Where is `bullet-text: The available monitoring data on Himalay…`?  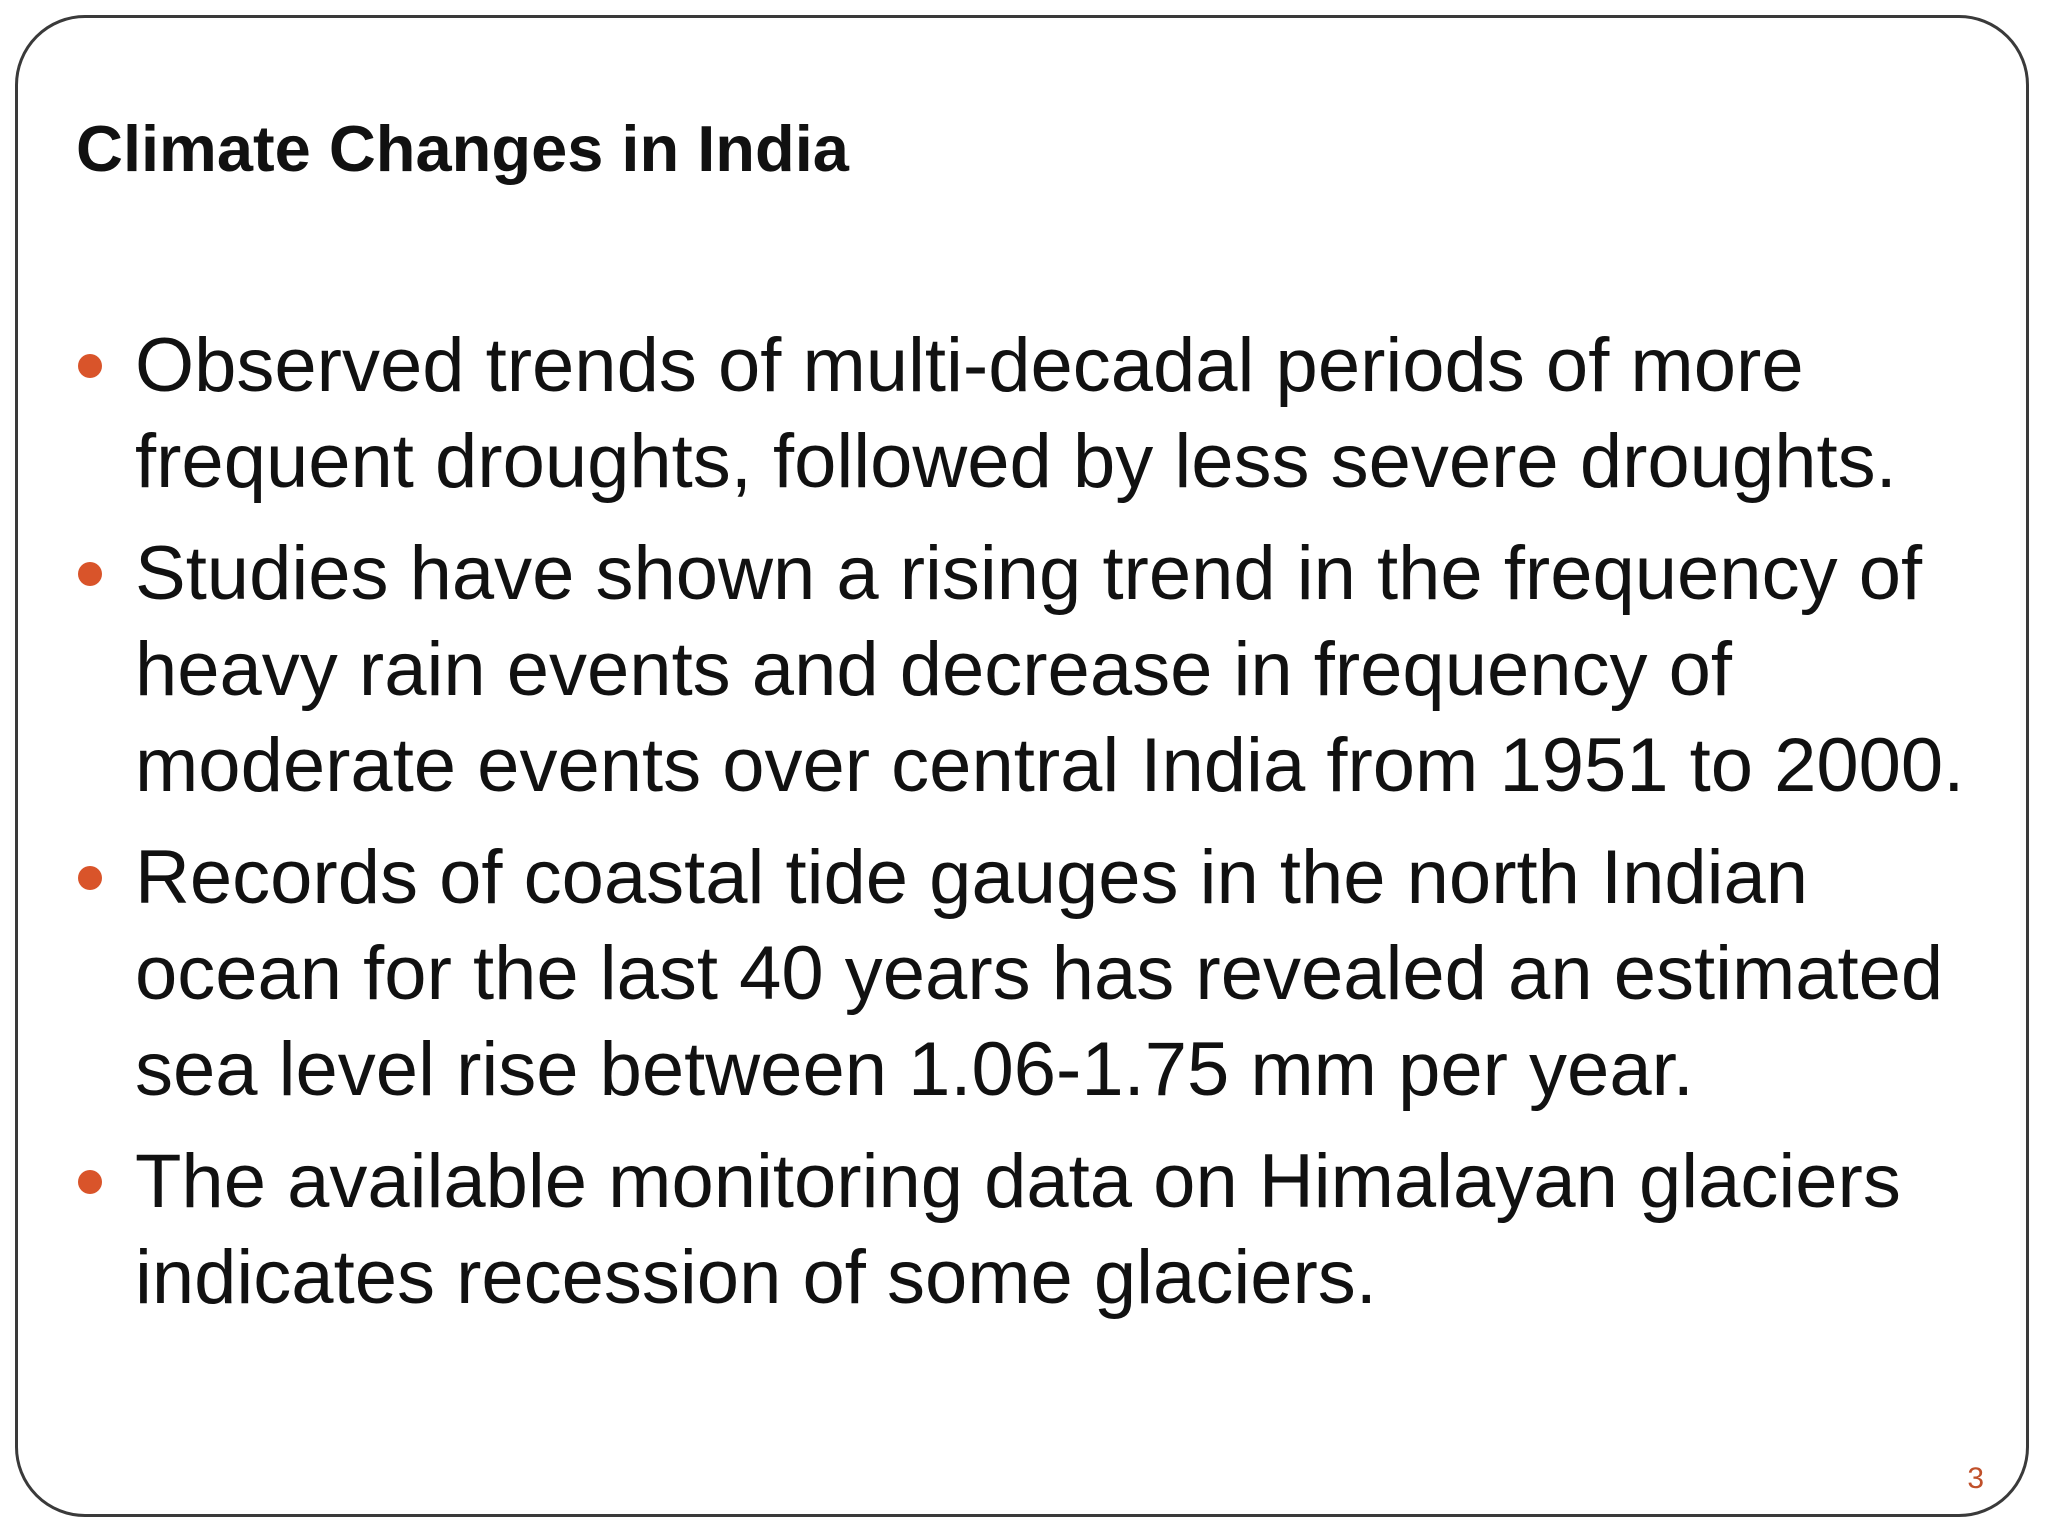
bullet-text: The available monitoring data on Himalay… is located at coordinates (1018, 1229).